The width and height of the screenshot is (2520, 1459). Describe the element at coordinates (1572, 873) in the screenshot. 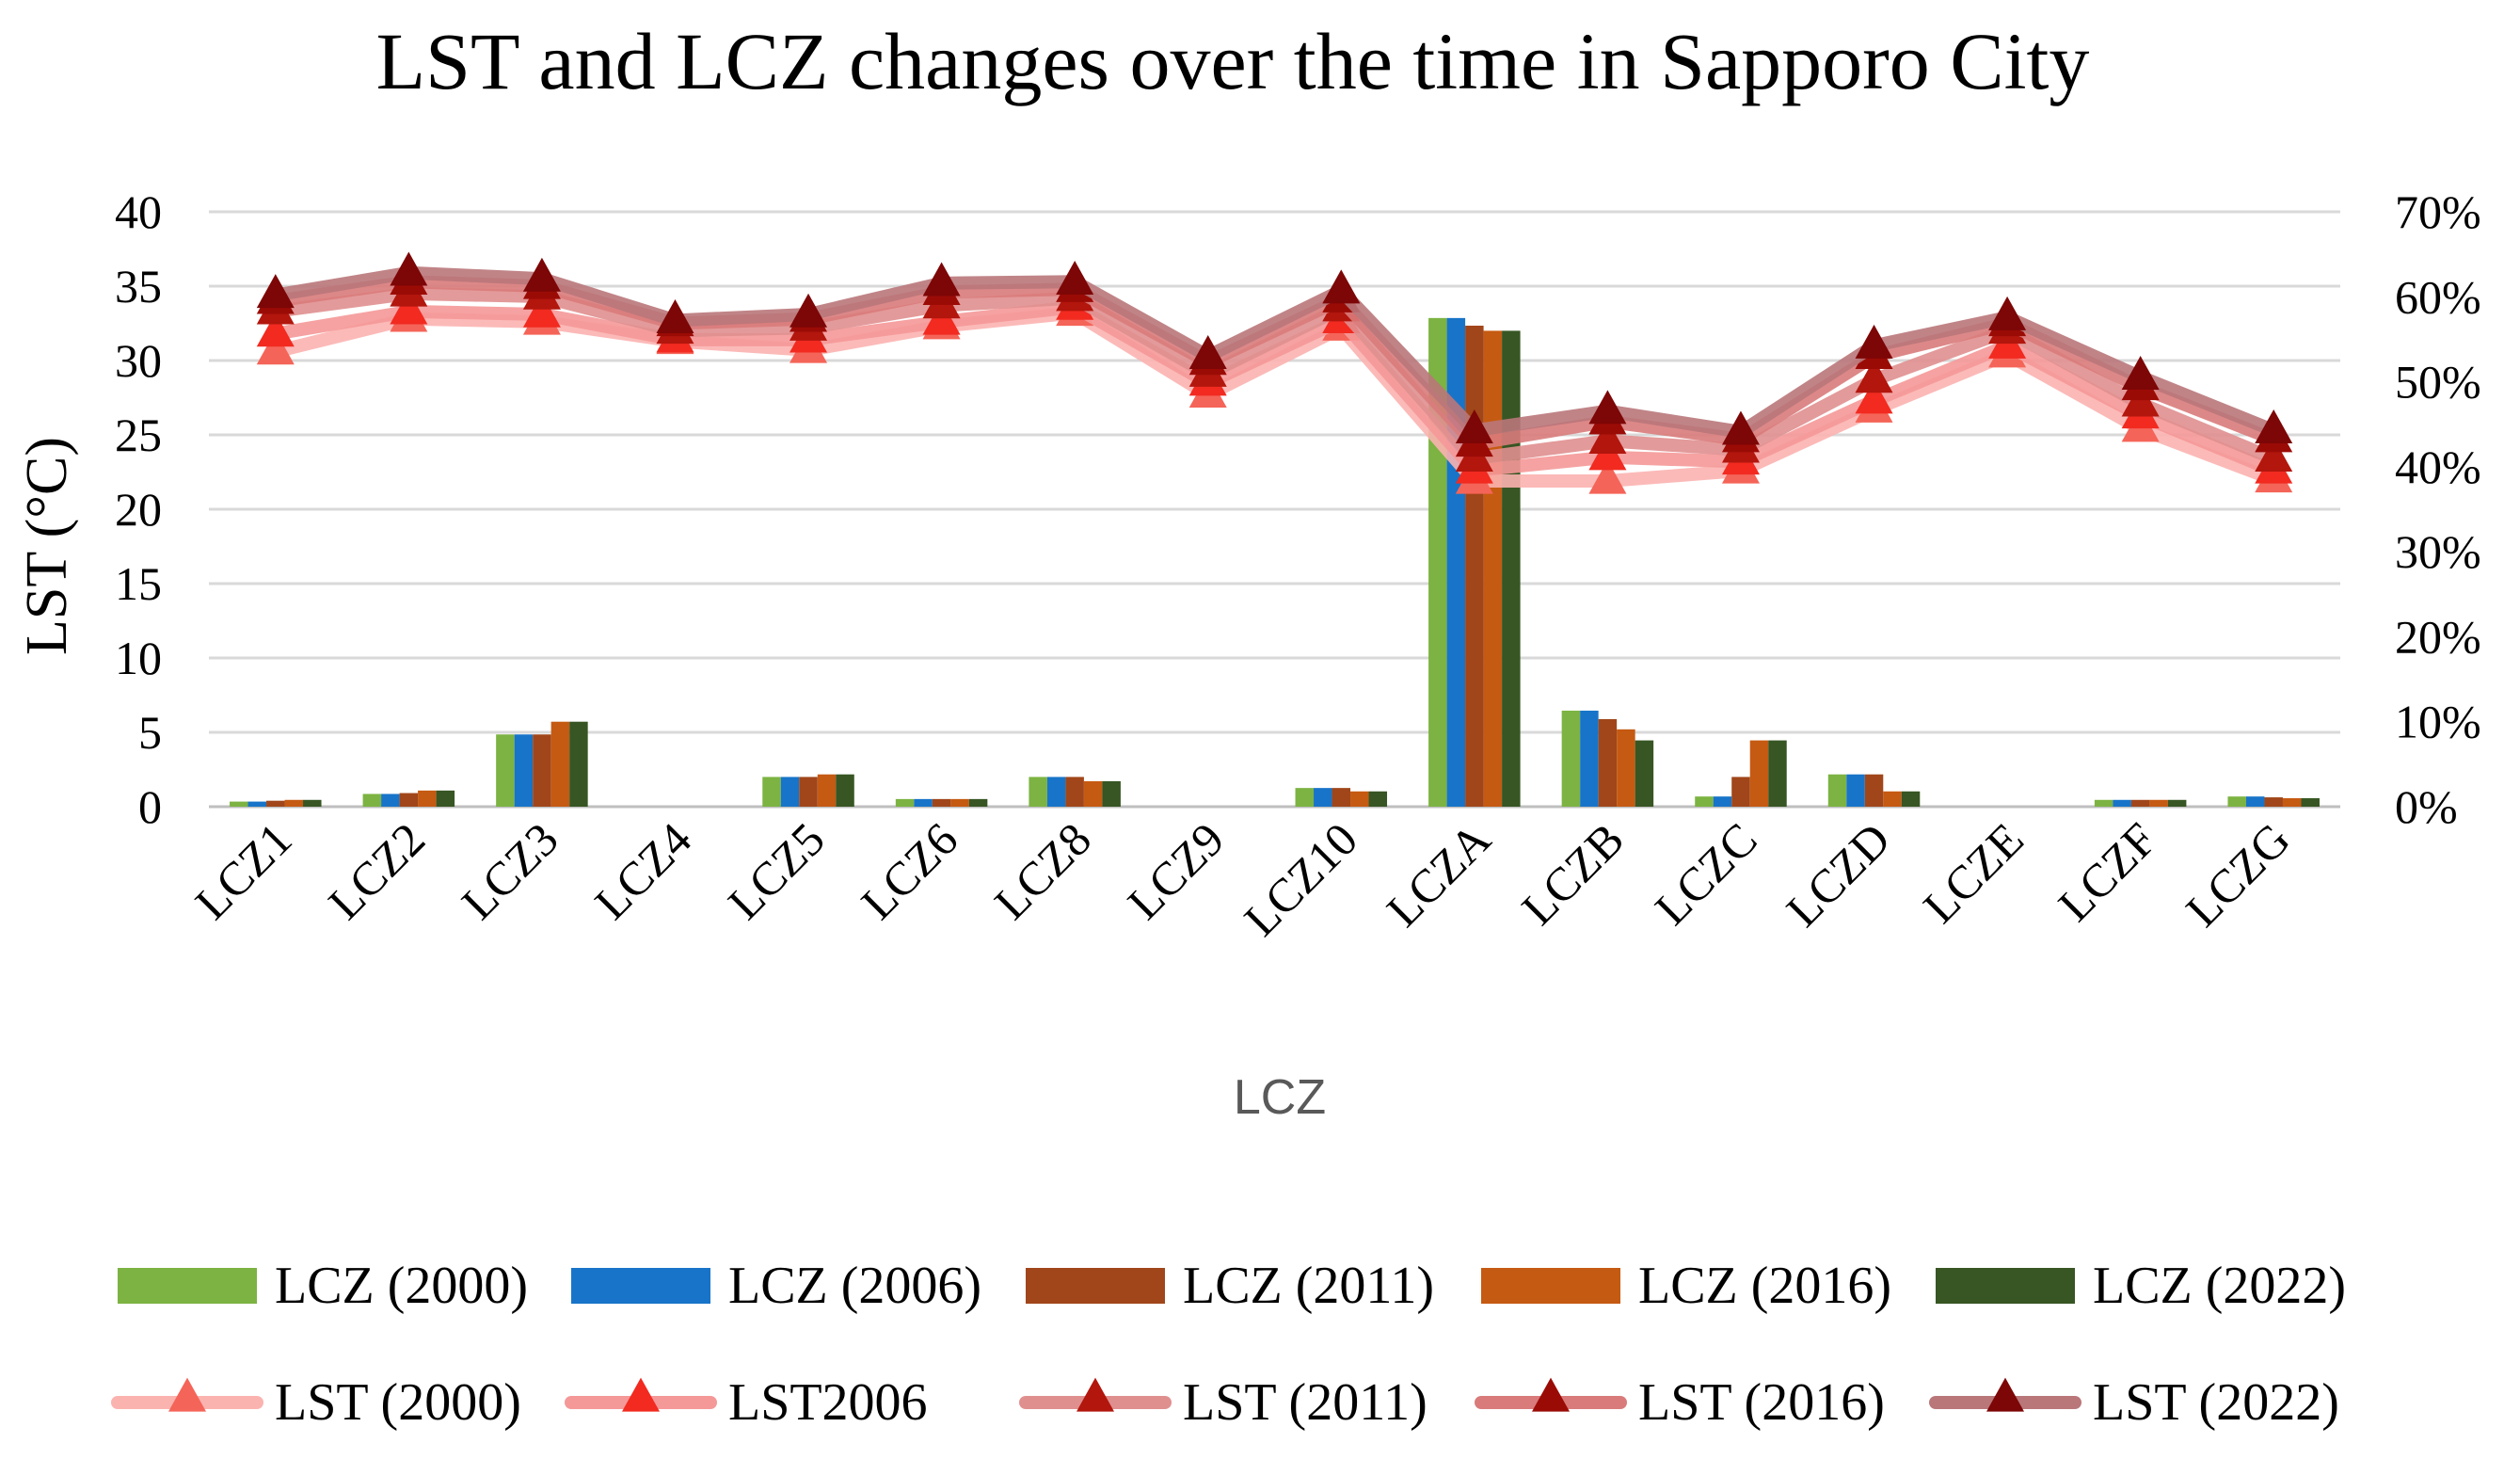

I see `x-tick-label: LCZB` at that location.